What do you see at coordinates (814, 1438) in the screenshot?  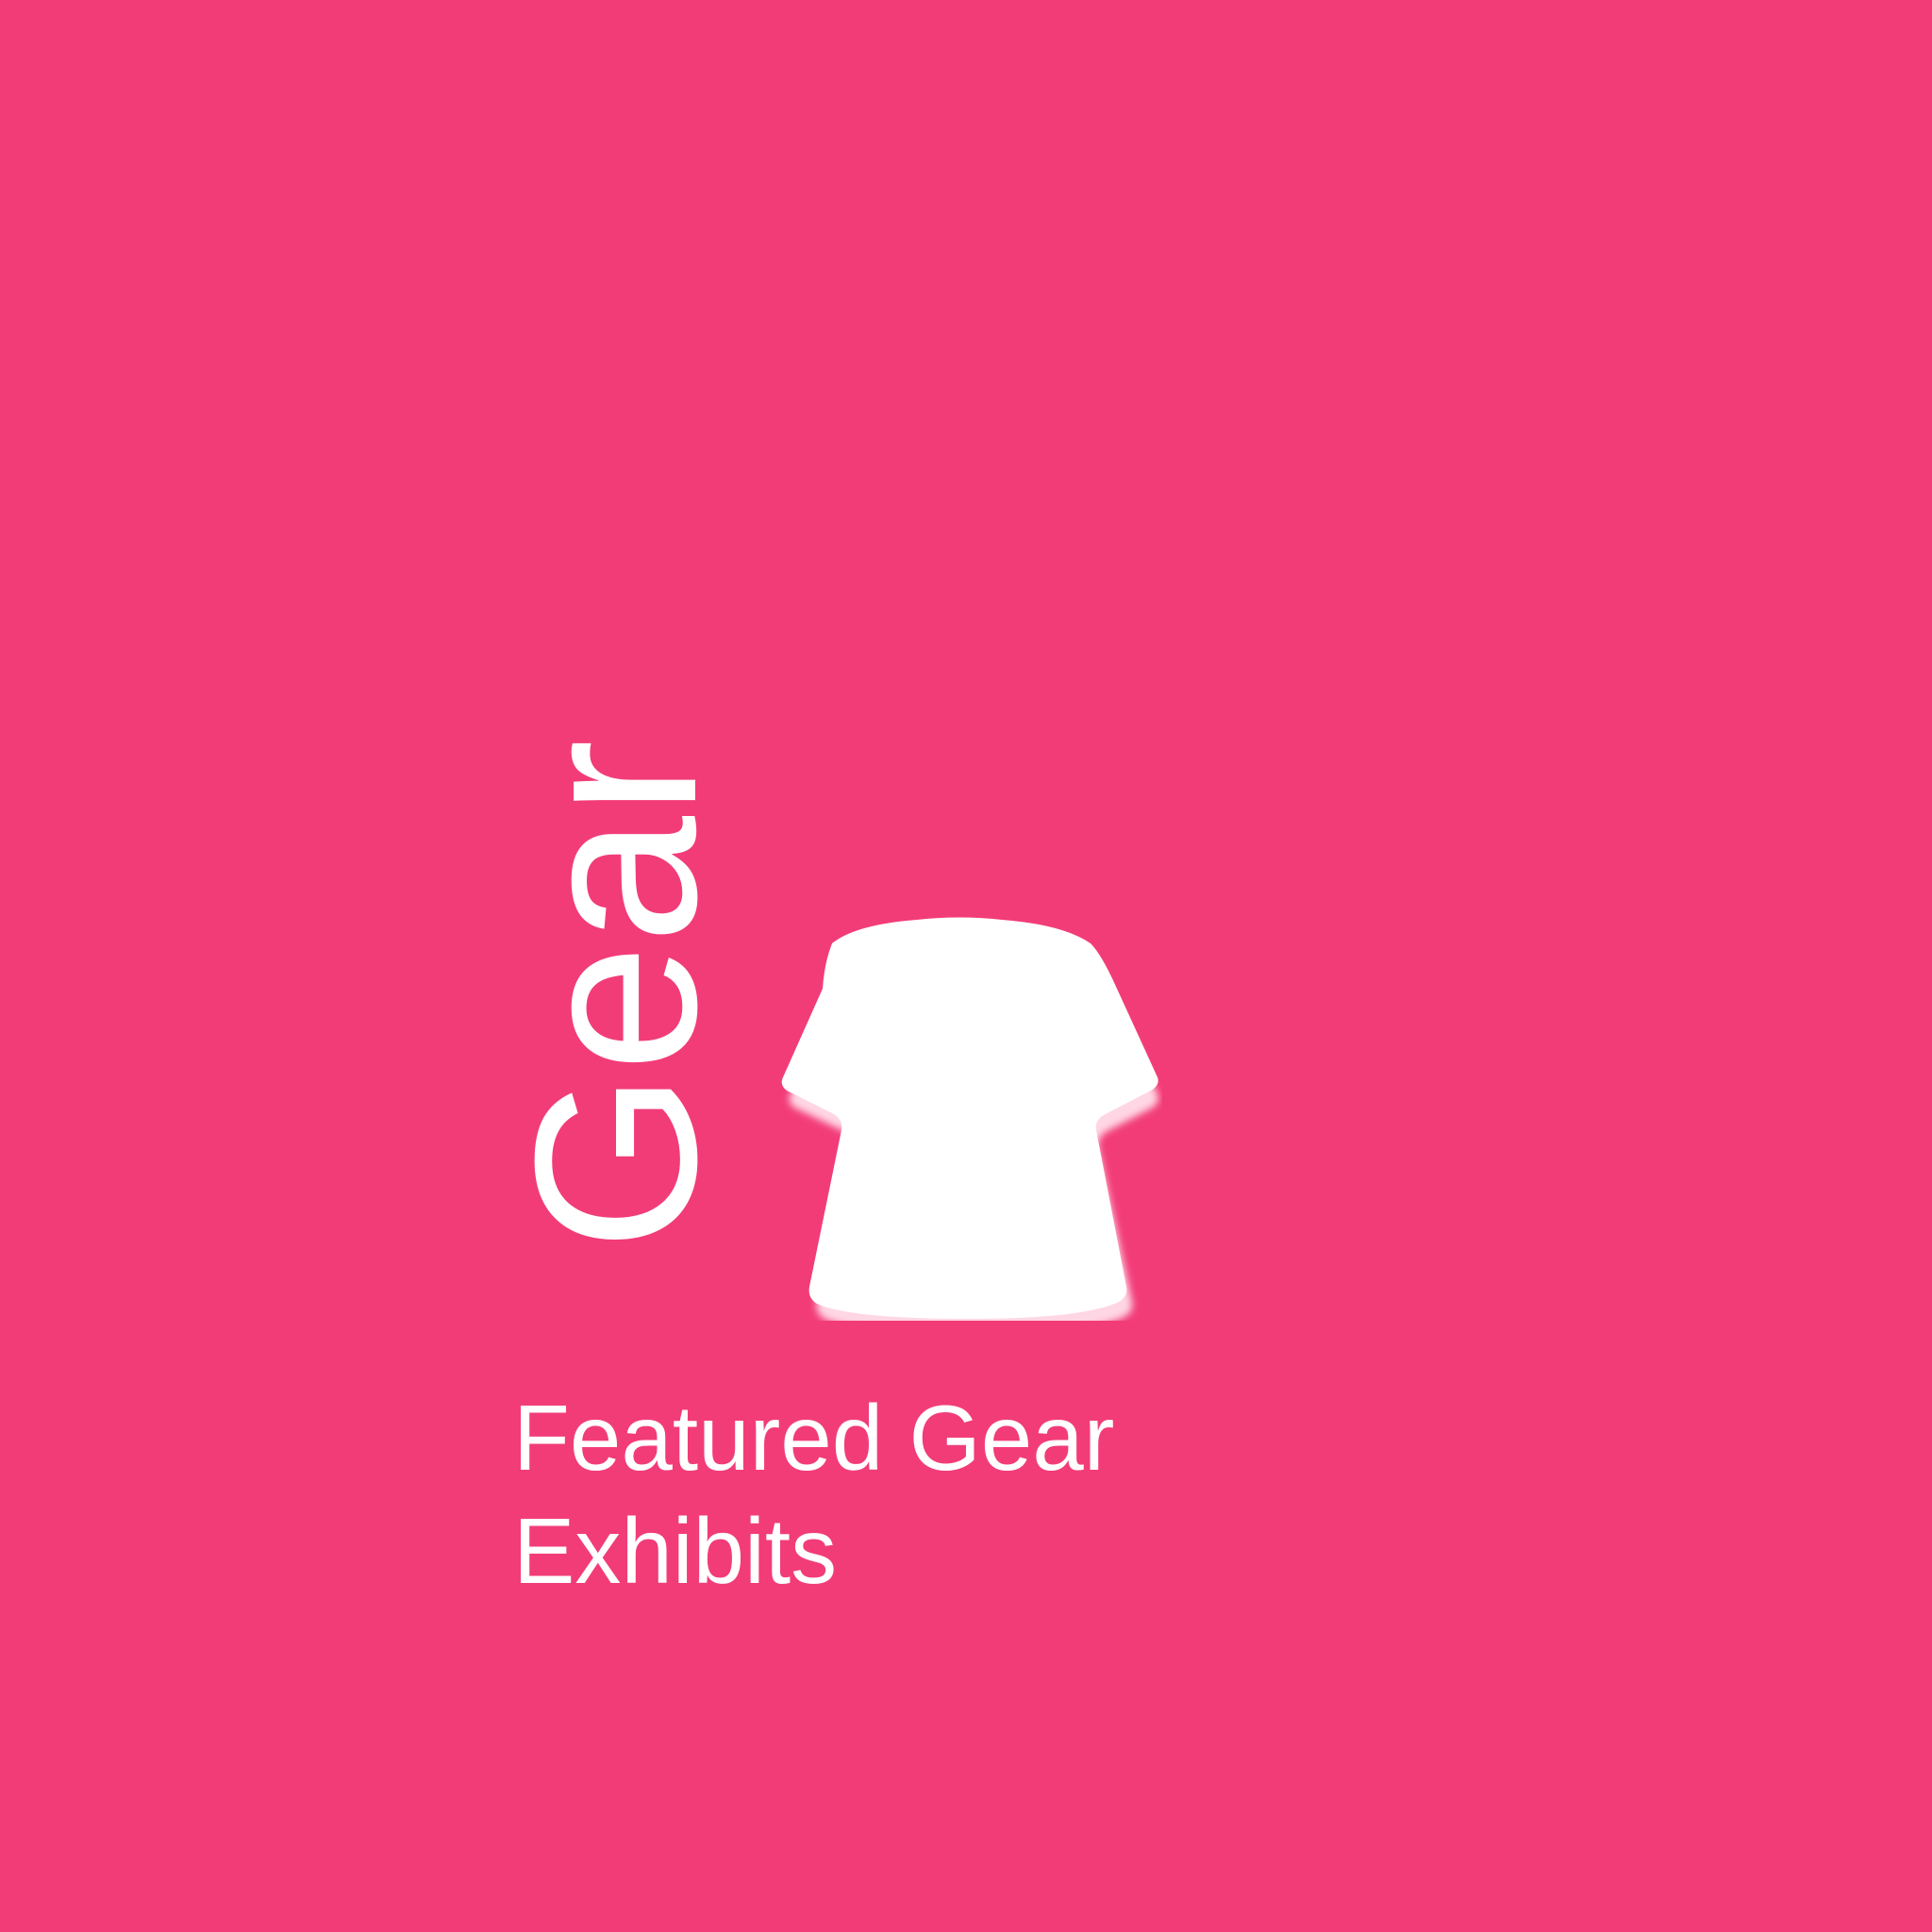 I see `caption-line-1: Featured Gear` at bounding box center [814, 1438].